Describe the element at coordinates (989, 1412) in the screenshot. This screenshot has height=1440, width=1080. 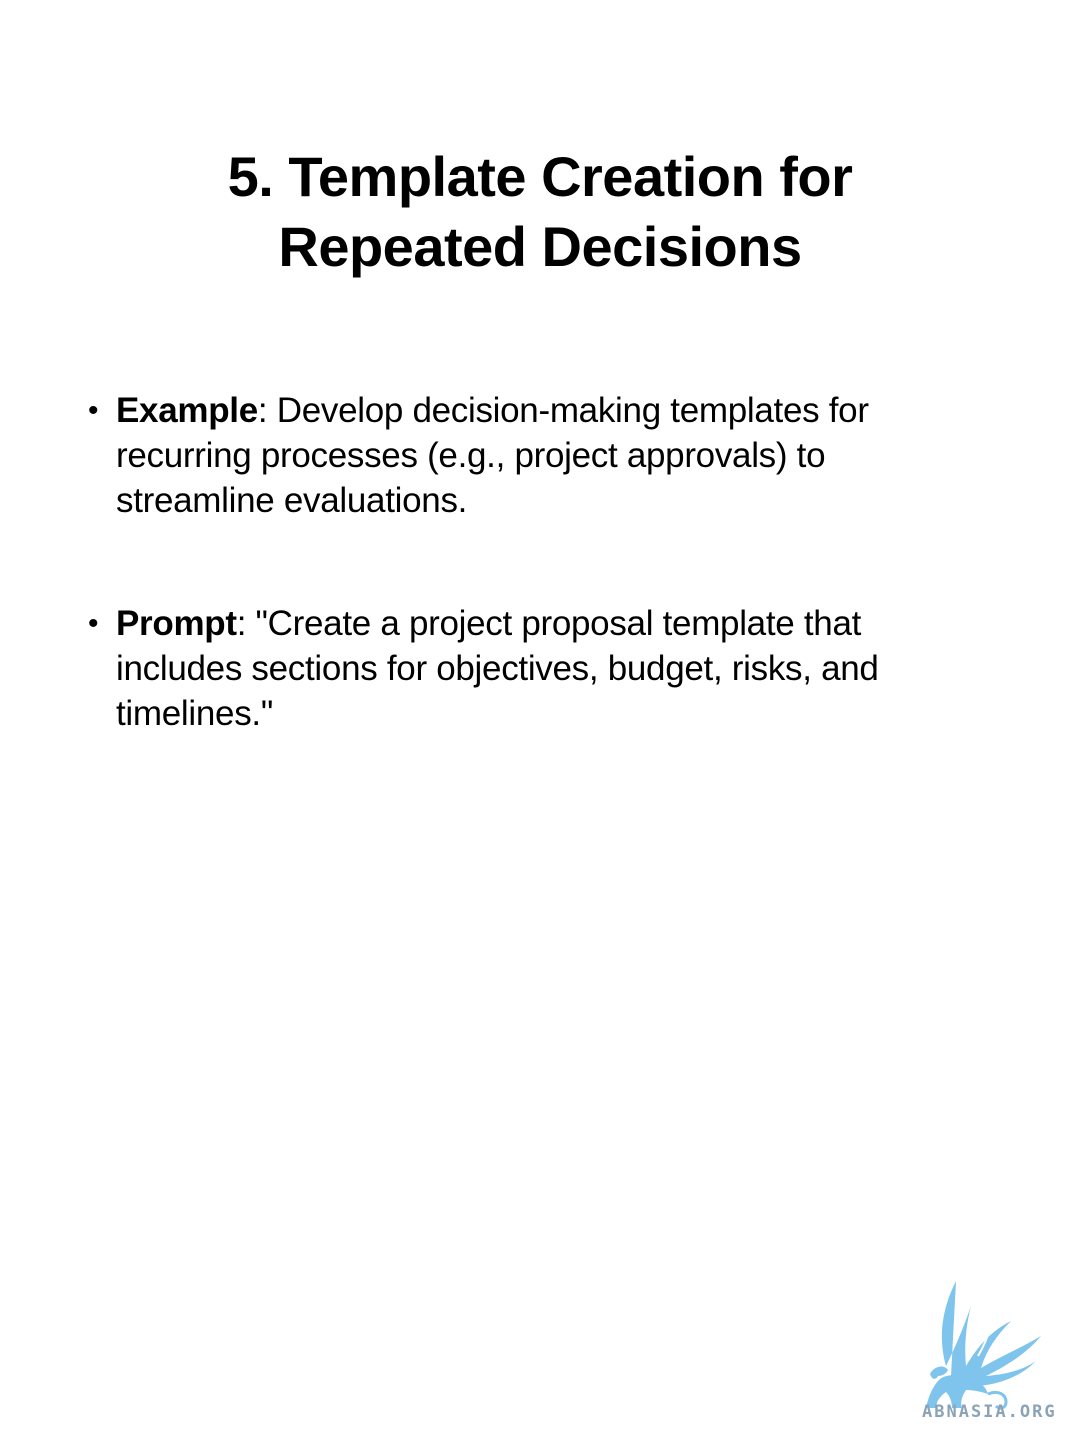
I see `logo-text: ABNASIA.ORG` at that location.